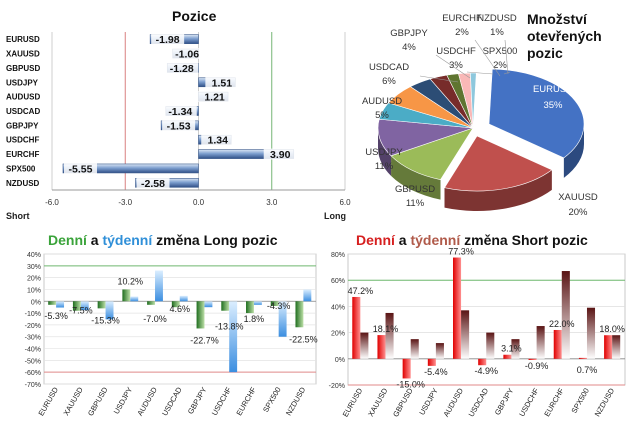  Describe the element at coordinates (33, 373) in the screenshot. I see `y-tick-label: -60%` at that location.